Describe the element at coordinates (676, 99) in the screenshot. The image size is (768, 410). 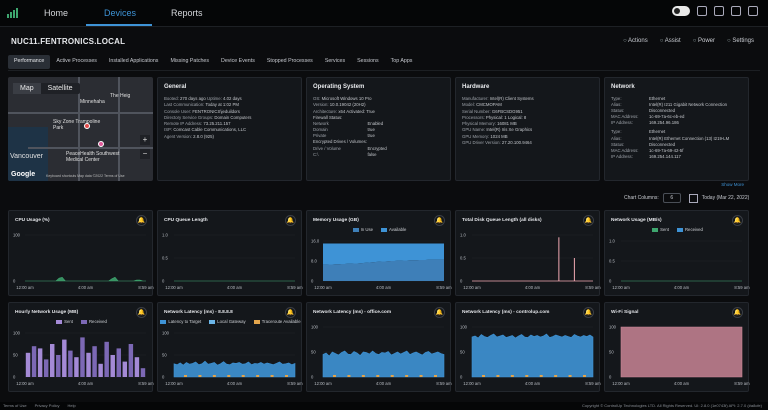
I see `network-row: Type: Ethernet` at that location.